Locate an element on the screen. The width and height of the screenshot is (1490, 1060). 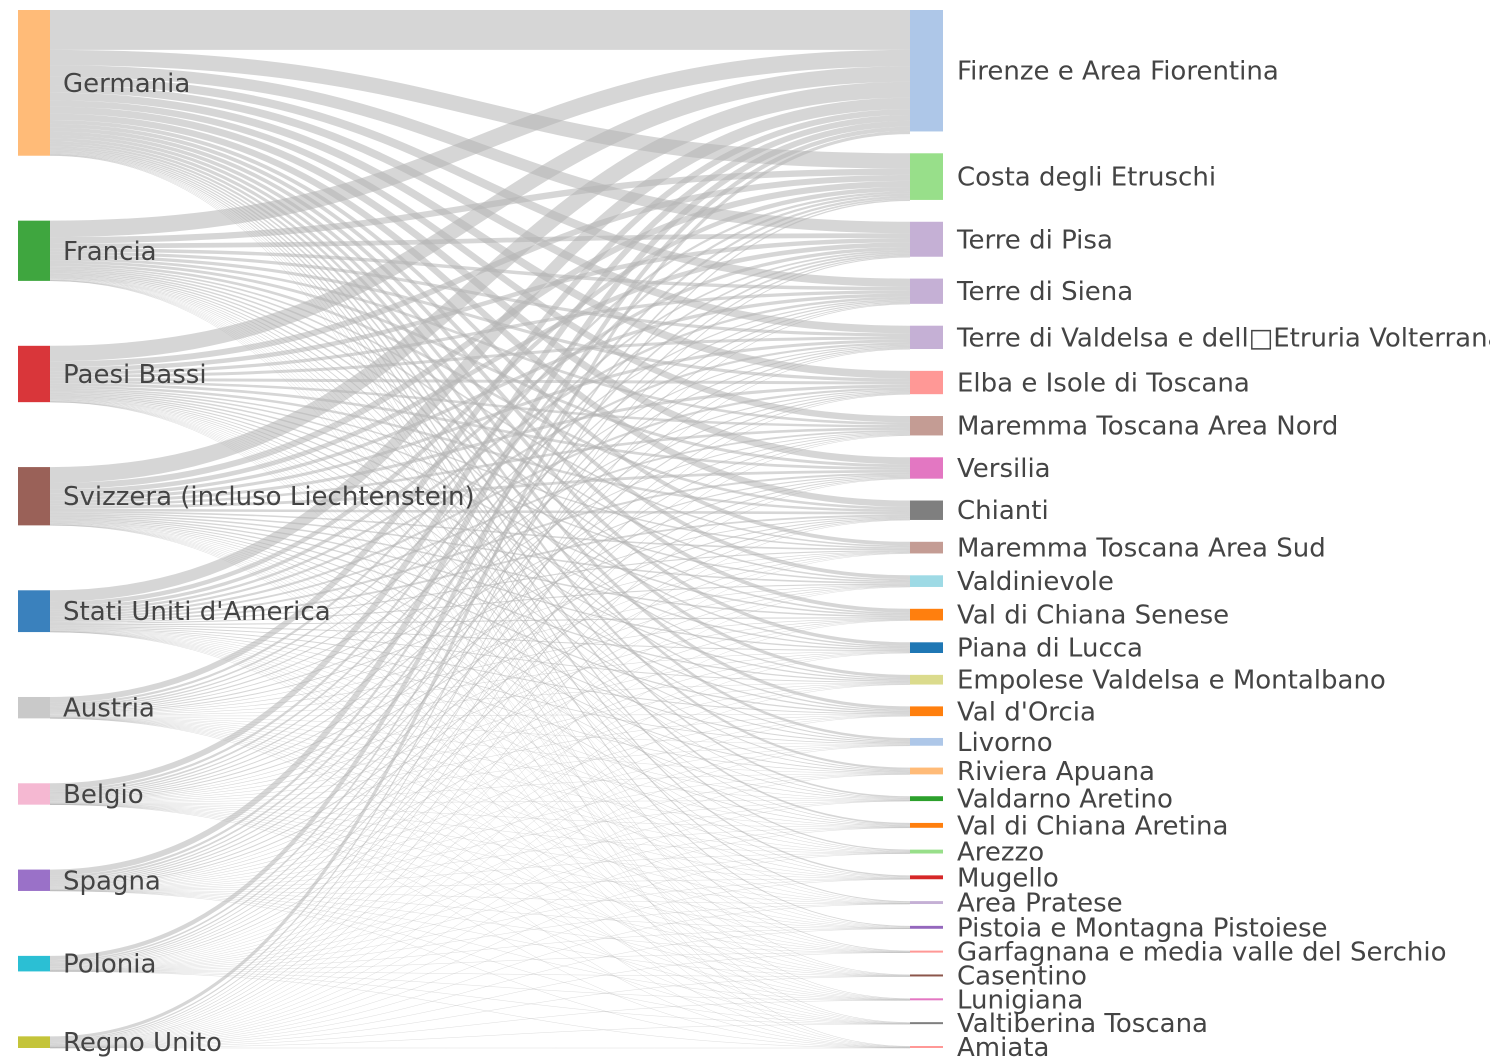
link-belgio-to-valdinievole is located at coordinates (480, 693).